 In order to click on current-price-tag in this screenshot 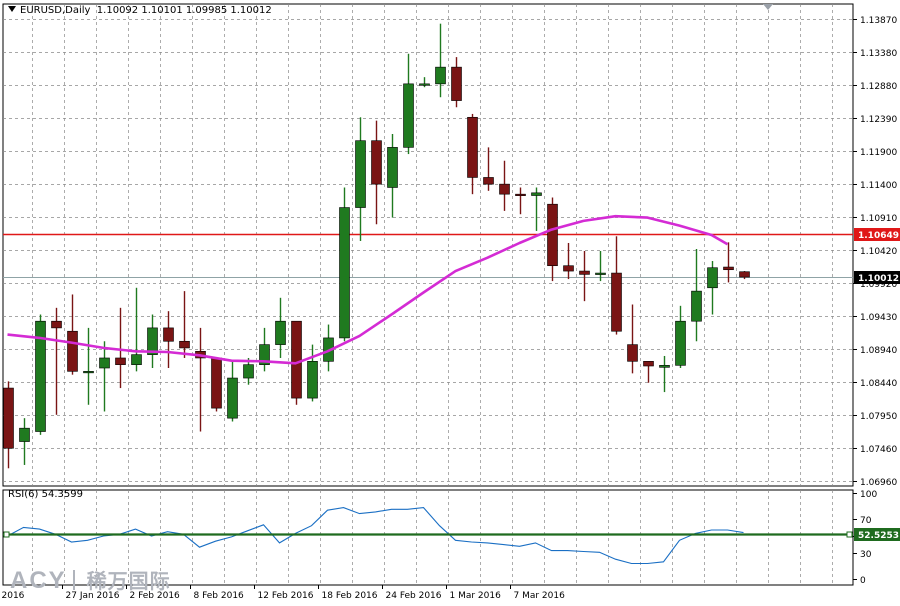, I will do `click(877, 277)`.